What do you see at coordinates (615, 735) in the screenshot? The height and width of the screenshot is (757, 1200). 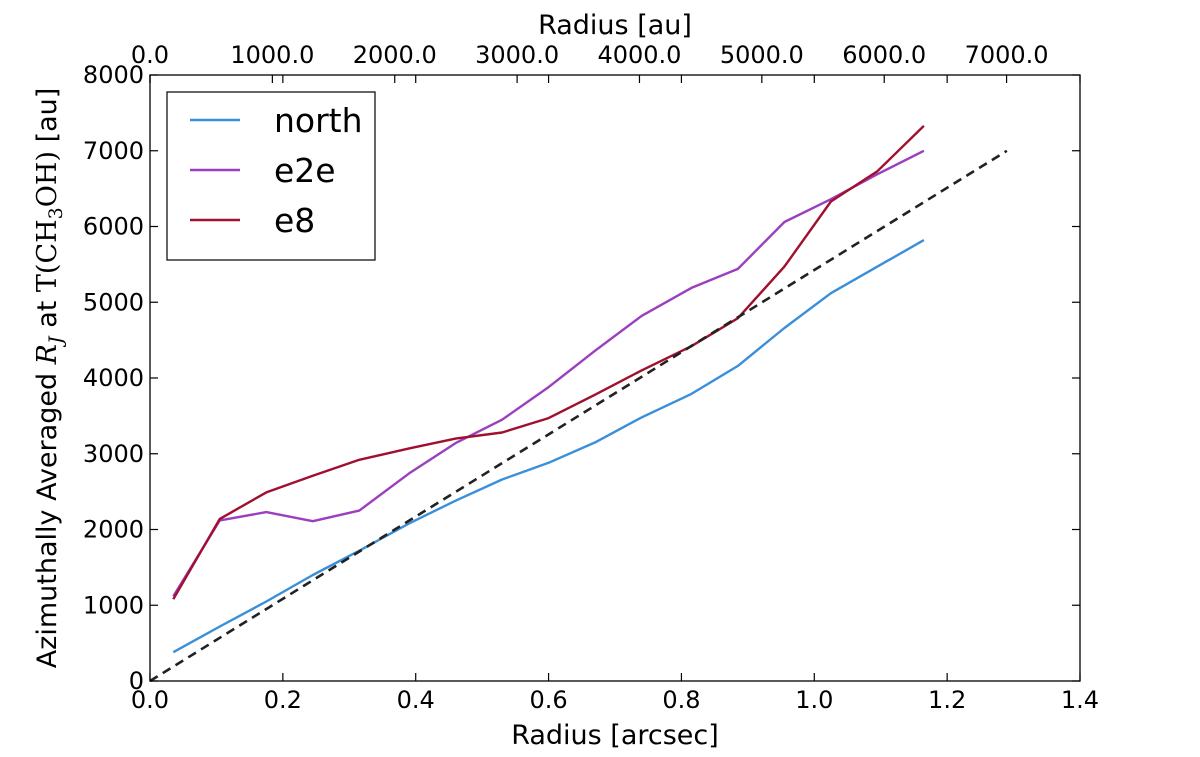 I see `x-axis-title: Radius [arcsec]` at bounding box center [615, 735].